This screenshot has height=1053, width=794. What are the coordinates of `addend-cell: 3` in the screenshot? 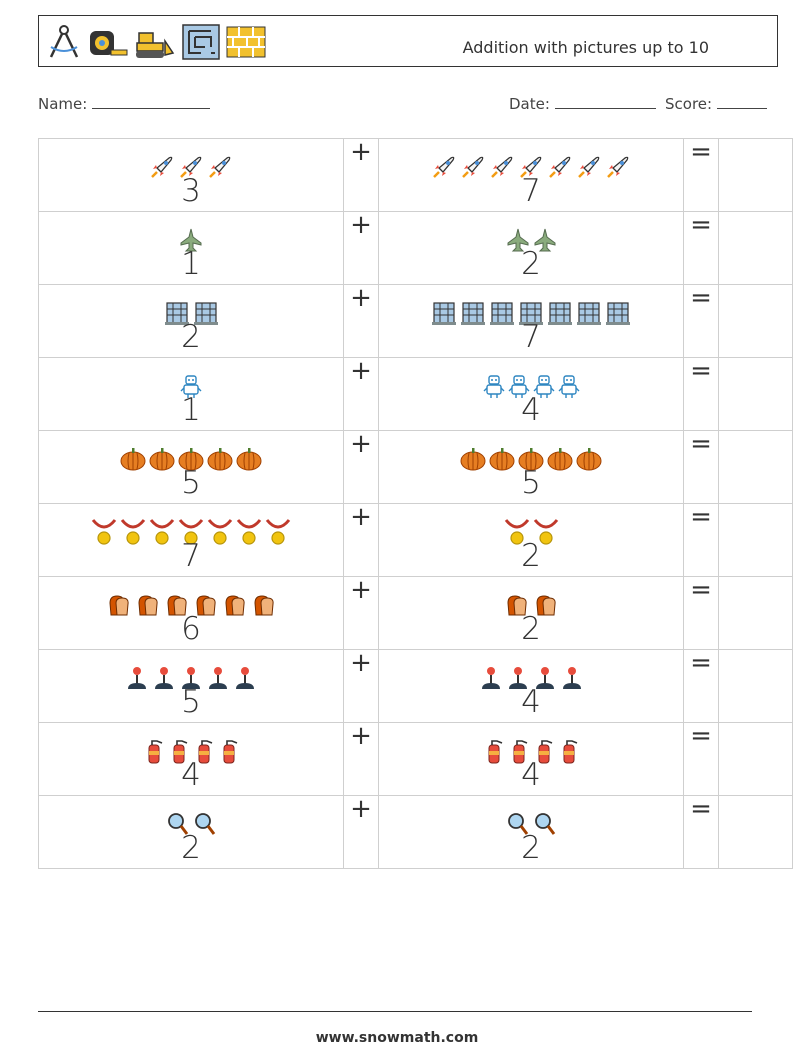 It's located at (191, 175).